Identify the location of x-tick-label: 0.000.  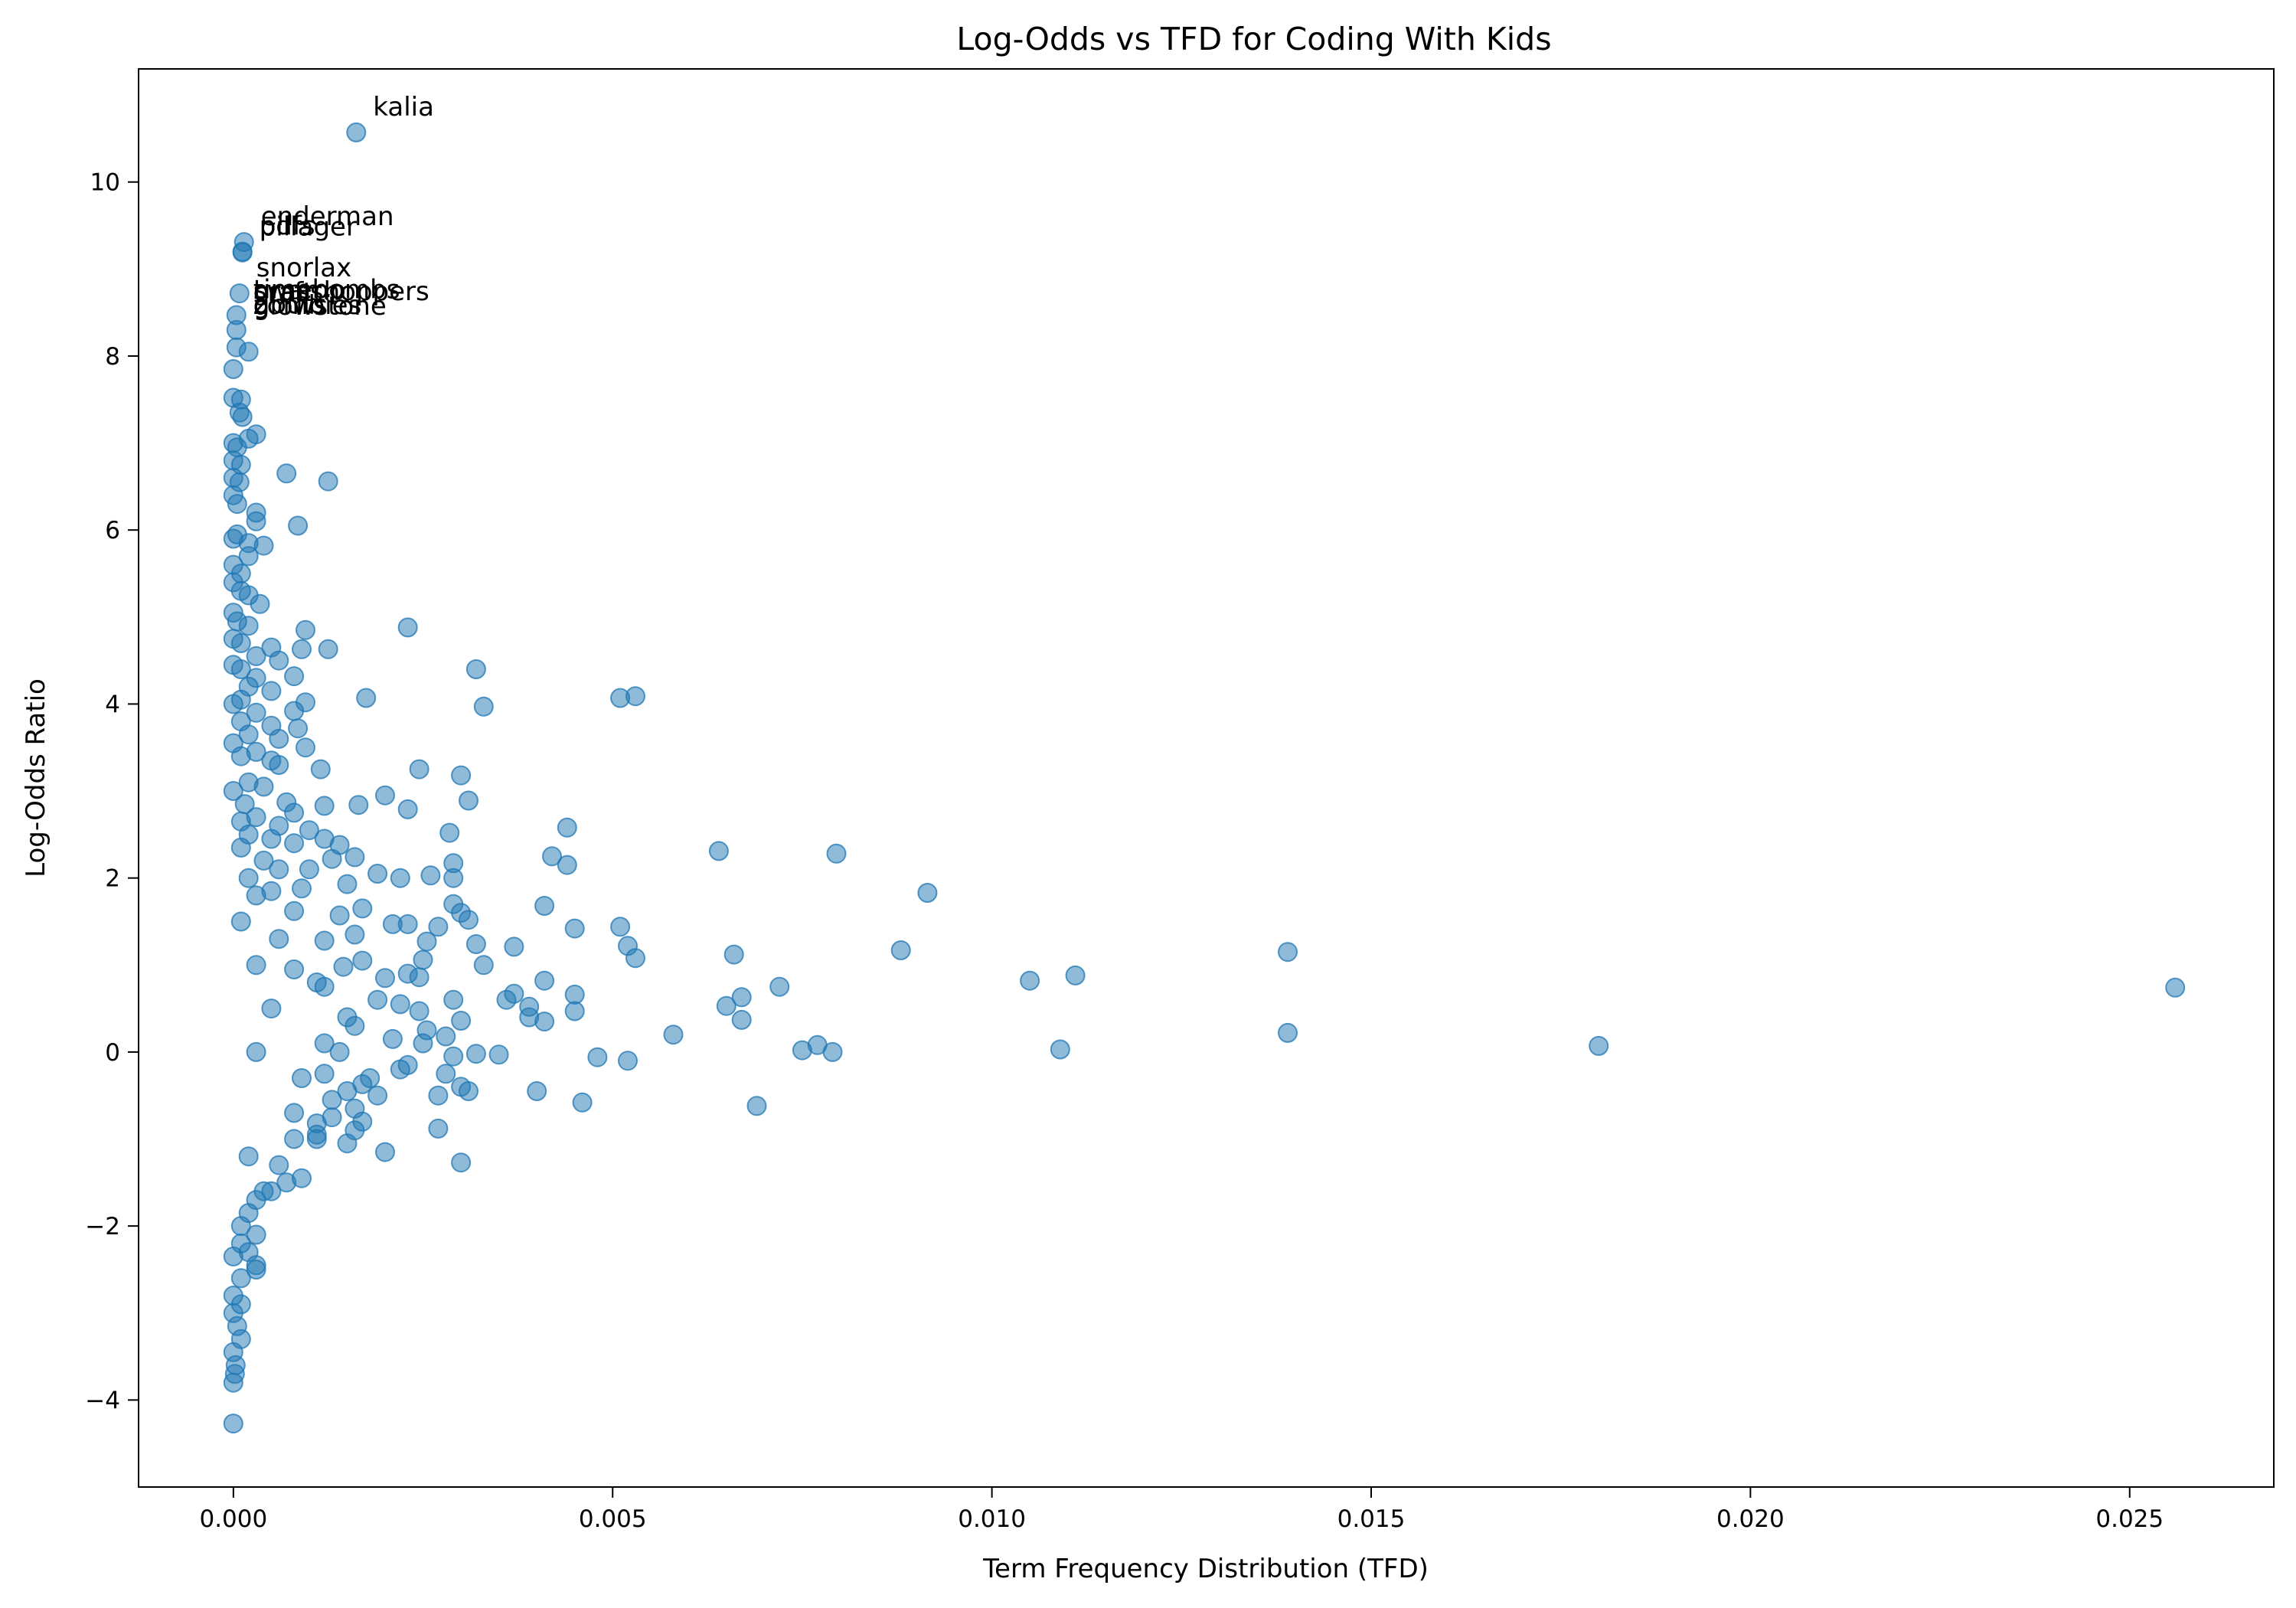
(233, 1519).